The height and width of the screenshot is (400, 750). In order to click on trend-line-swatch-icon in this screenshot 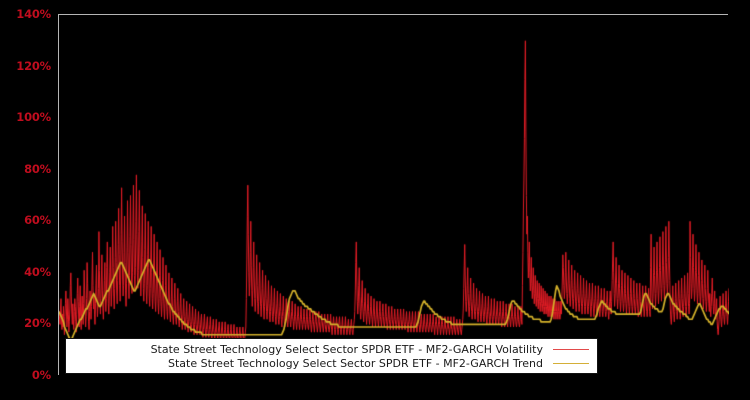, I will do `click(571, 363)`.